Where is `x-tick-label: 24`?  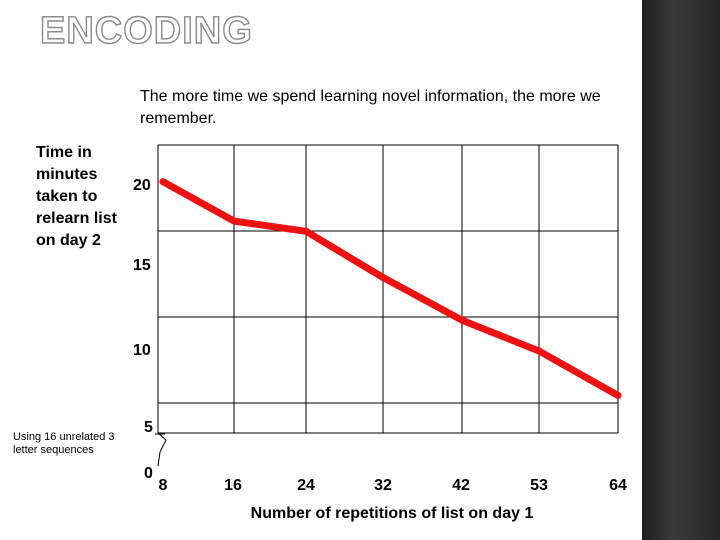 x-tick-label: 24 is located at coordinates (306, 485).